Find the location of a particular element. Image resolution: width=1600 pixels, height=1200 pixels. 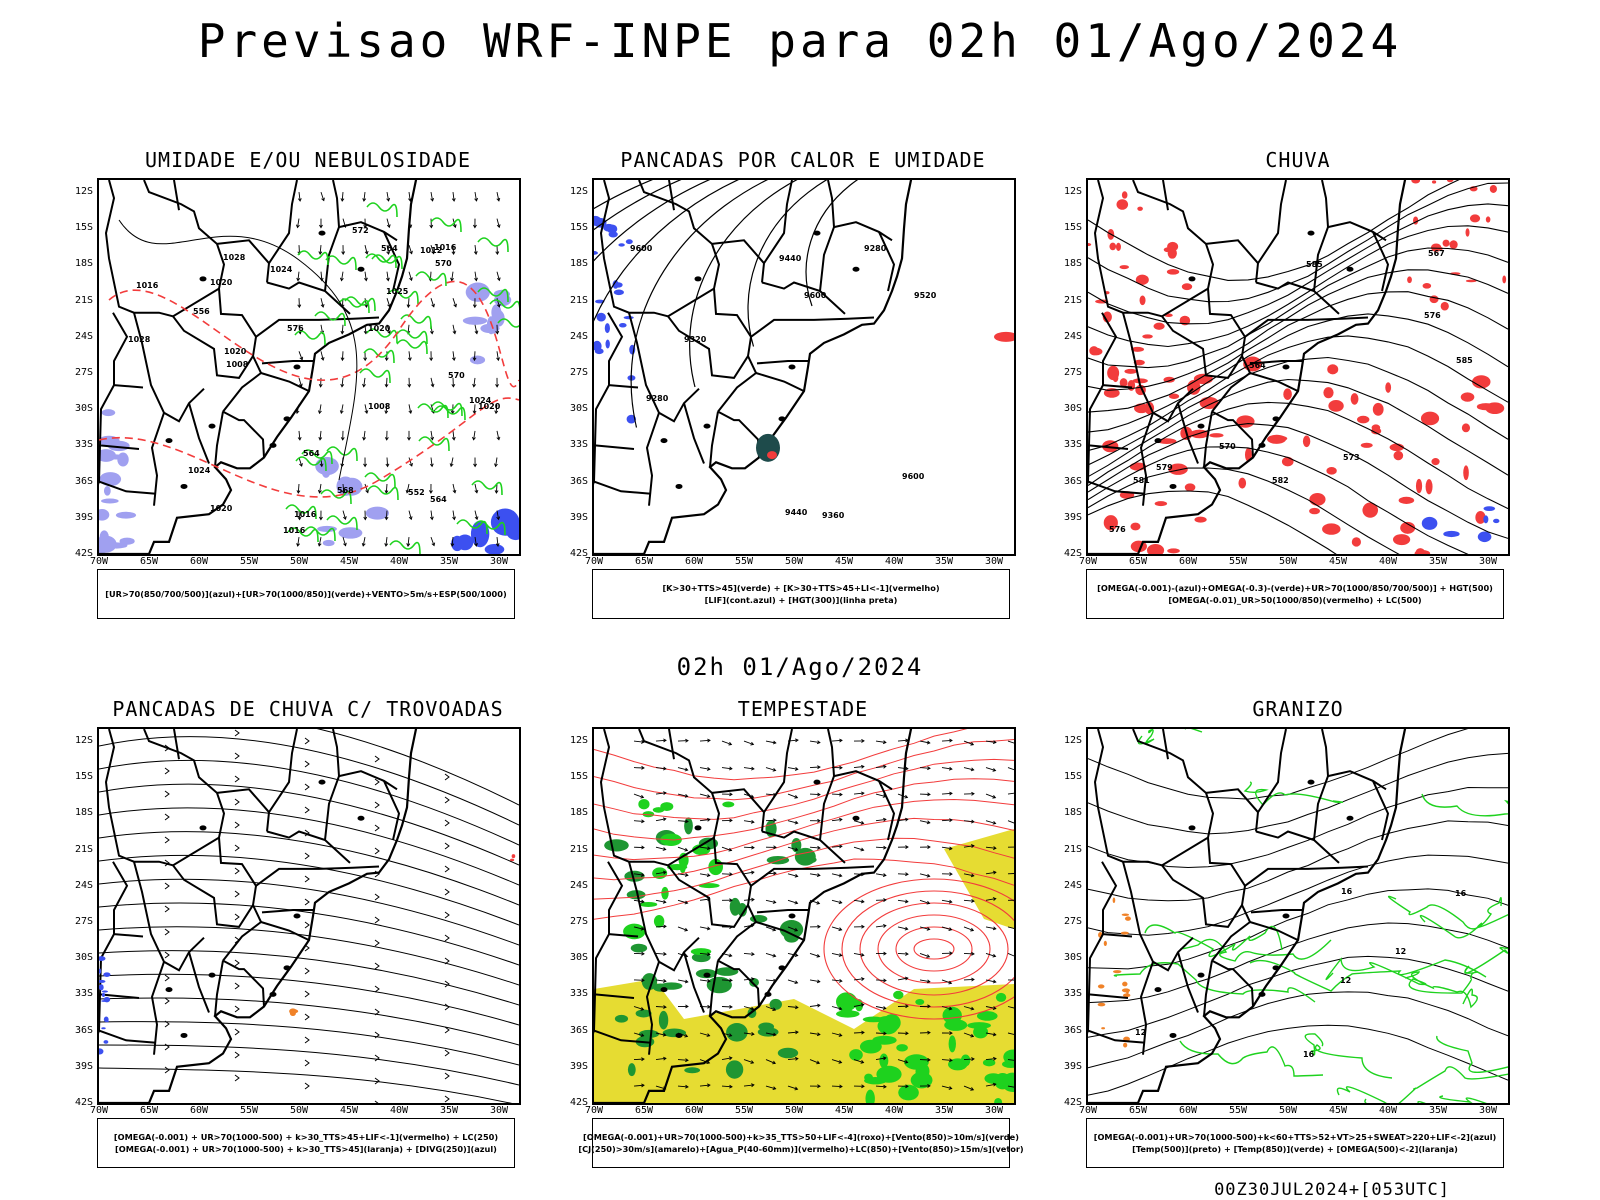

map-canvas: 585 585 582 573 570 576 567 564 581 576 579 is located at coordinates (1298, 367).